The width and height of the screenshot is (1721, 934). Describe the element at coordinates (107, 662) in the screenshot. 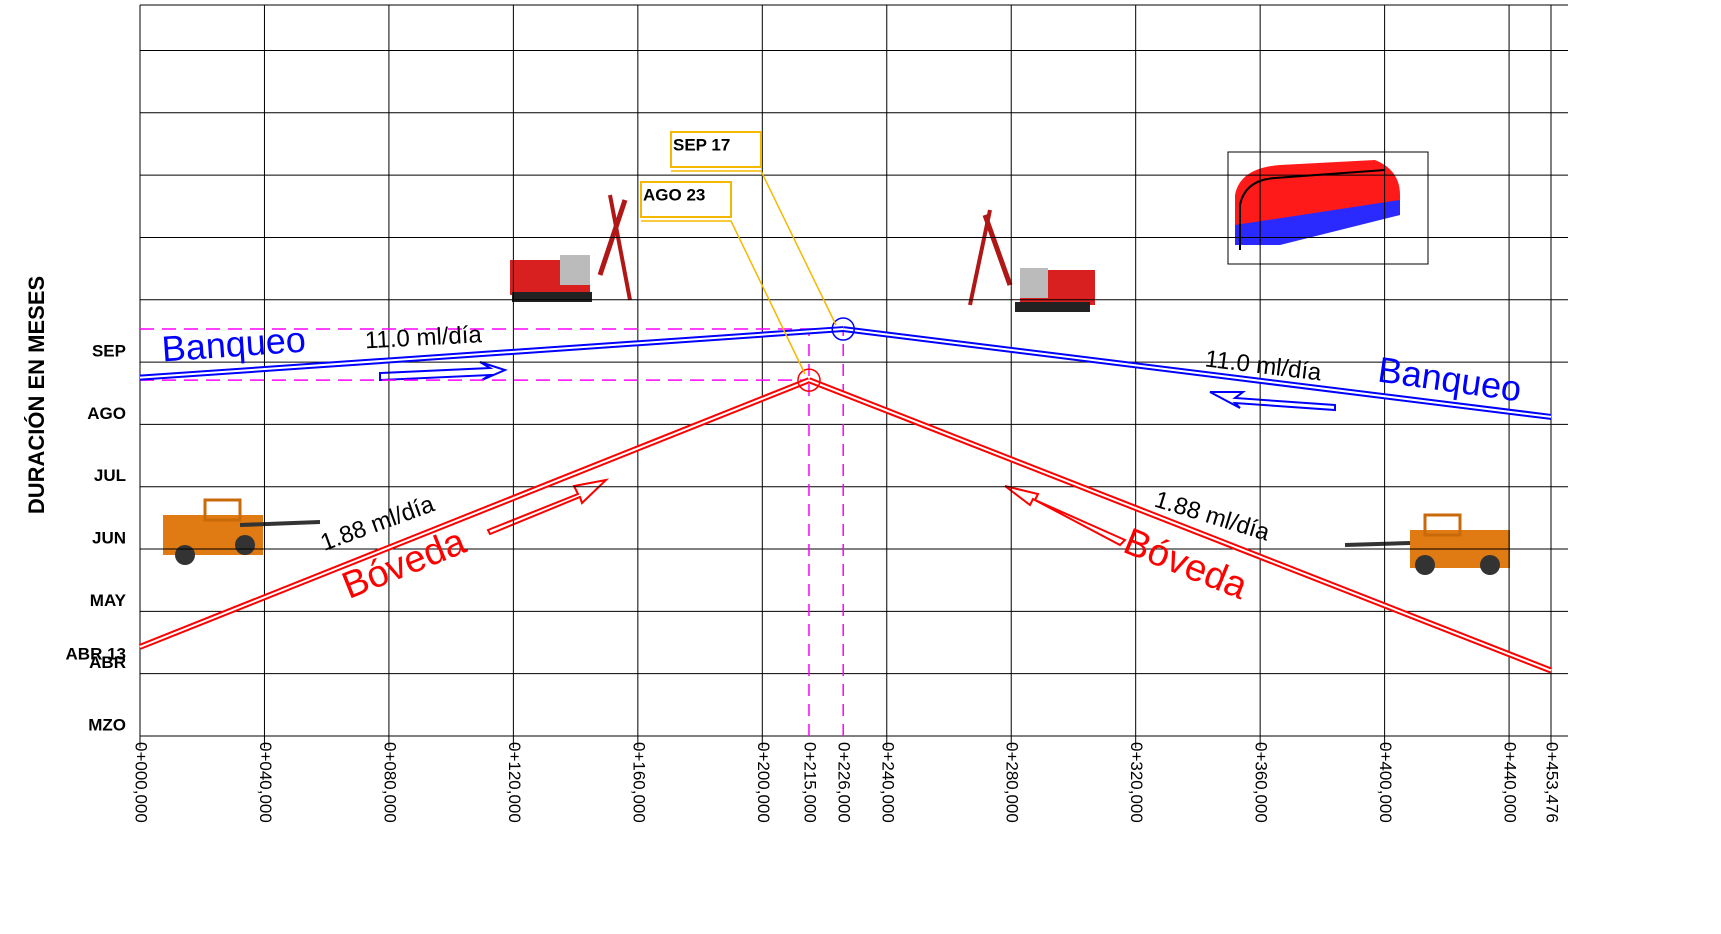

I see `y-tick-label: ABR` at that location.